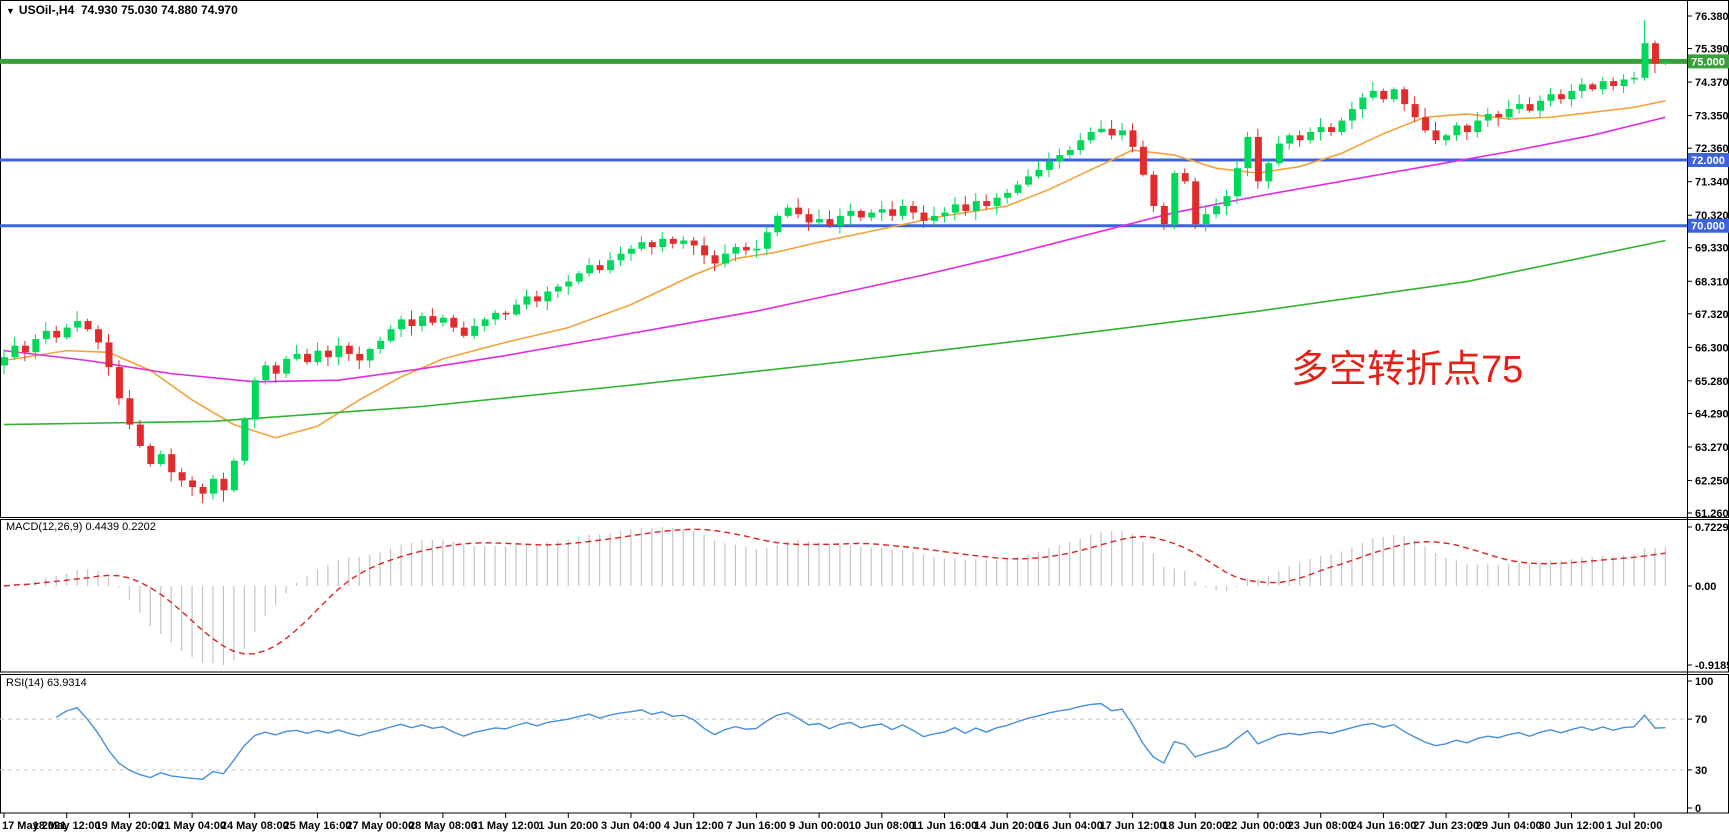  Describe the element at coordinates (1258, 826) in the screenshot. I see `time-tick-label: 22 Jun 00:00` at that location.